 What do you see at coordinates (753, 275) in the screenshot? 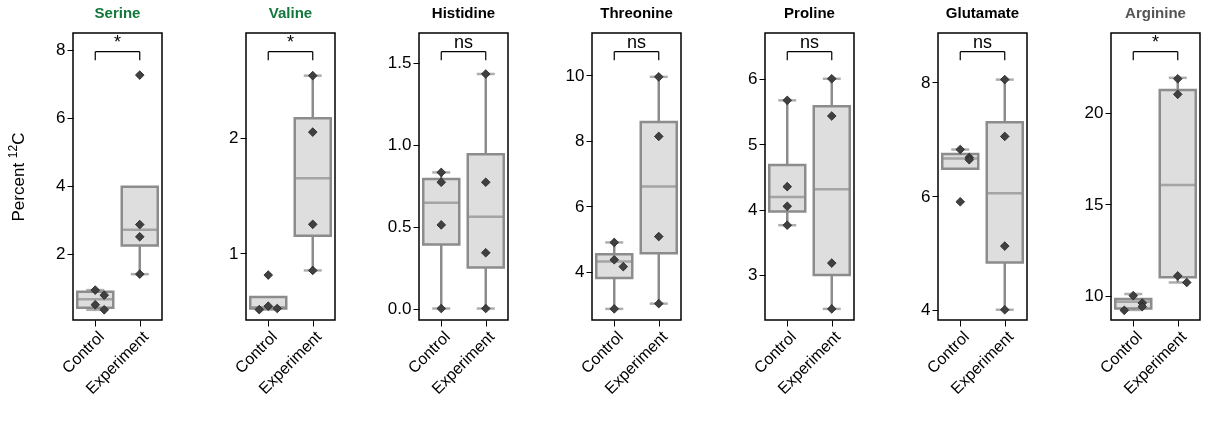
I see `y-tick-label: 3` at bounding box center [753, 275].